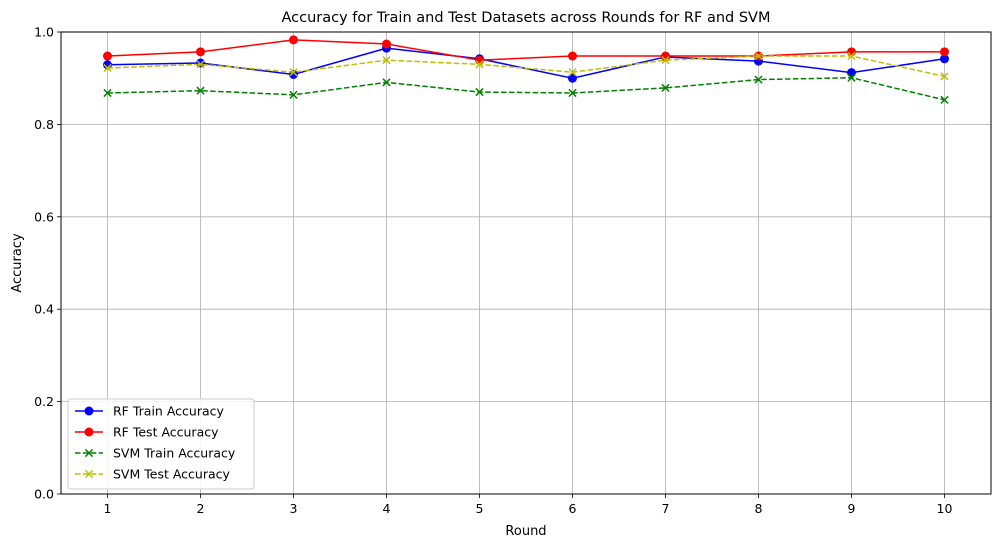 The image size is (1001, 547). I want to click on series-svm-test-accuracy, so click(526, 66).